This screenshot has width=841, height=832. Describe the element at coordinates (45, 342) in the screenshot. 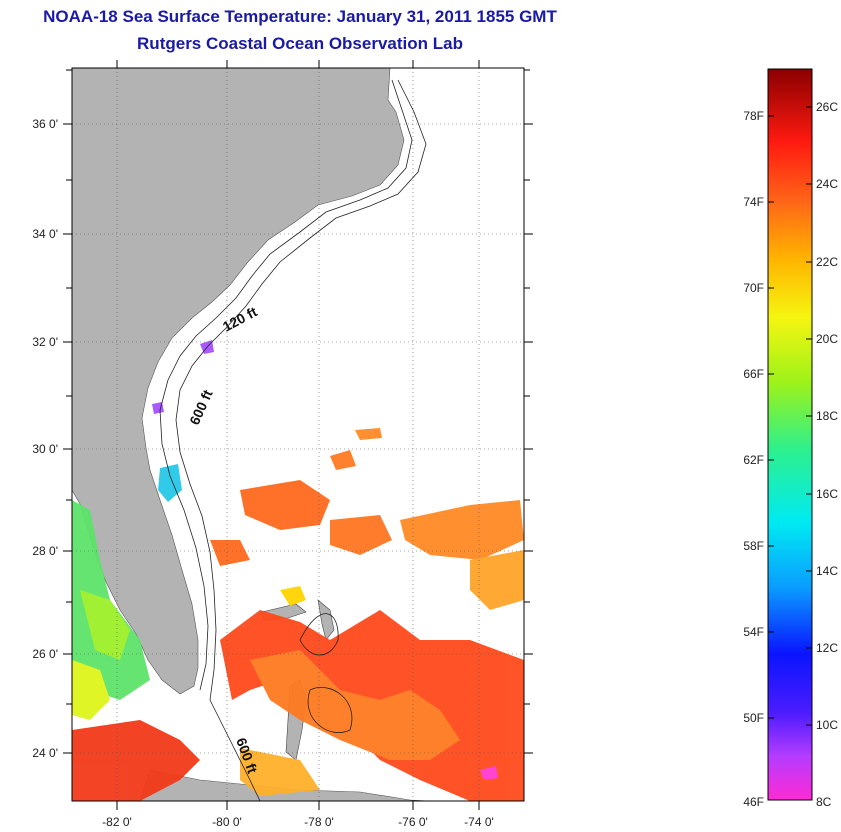

I see `lat-label-32: 32 0'` at that location.